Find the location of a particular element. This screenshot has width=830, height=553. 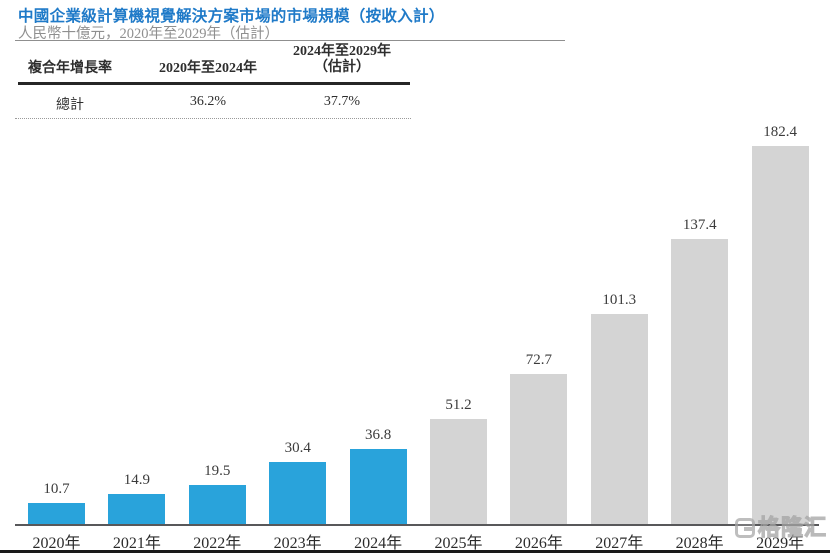

bar-value-label: 137.4 is located at coordinates (699, 225).